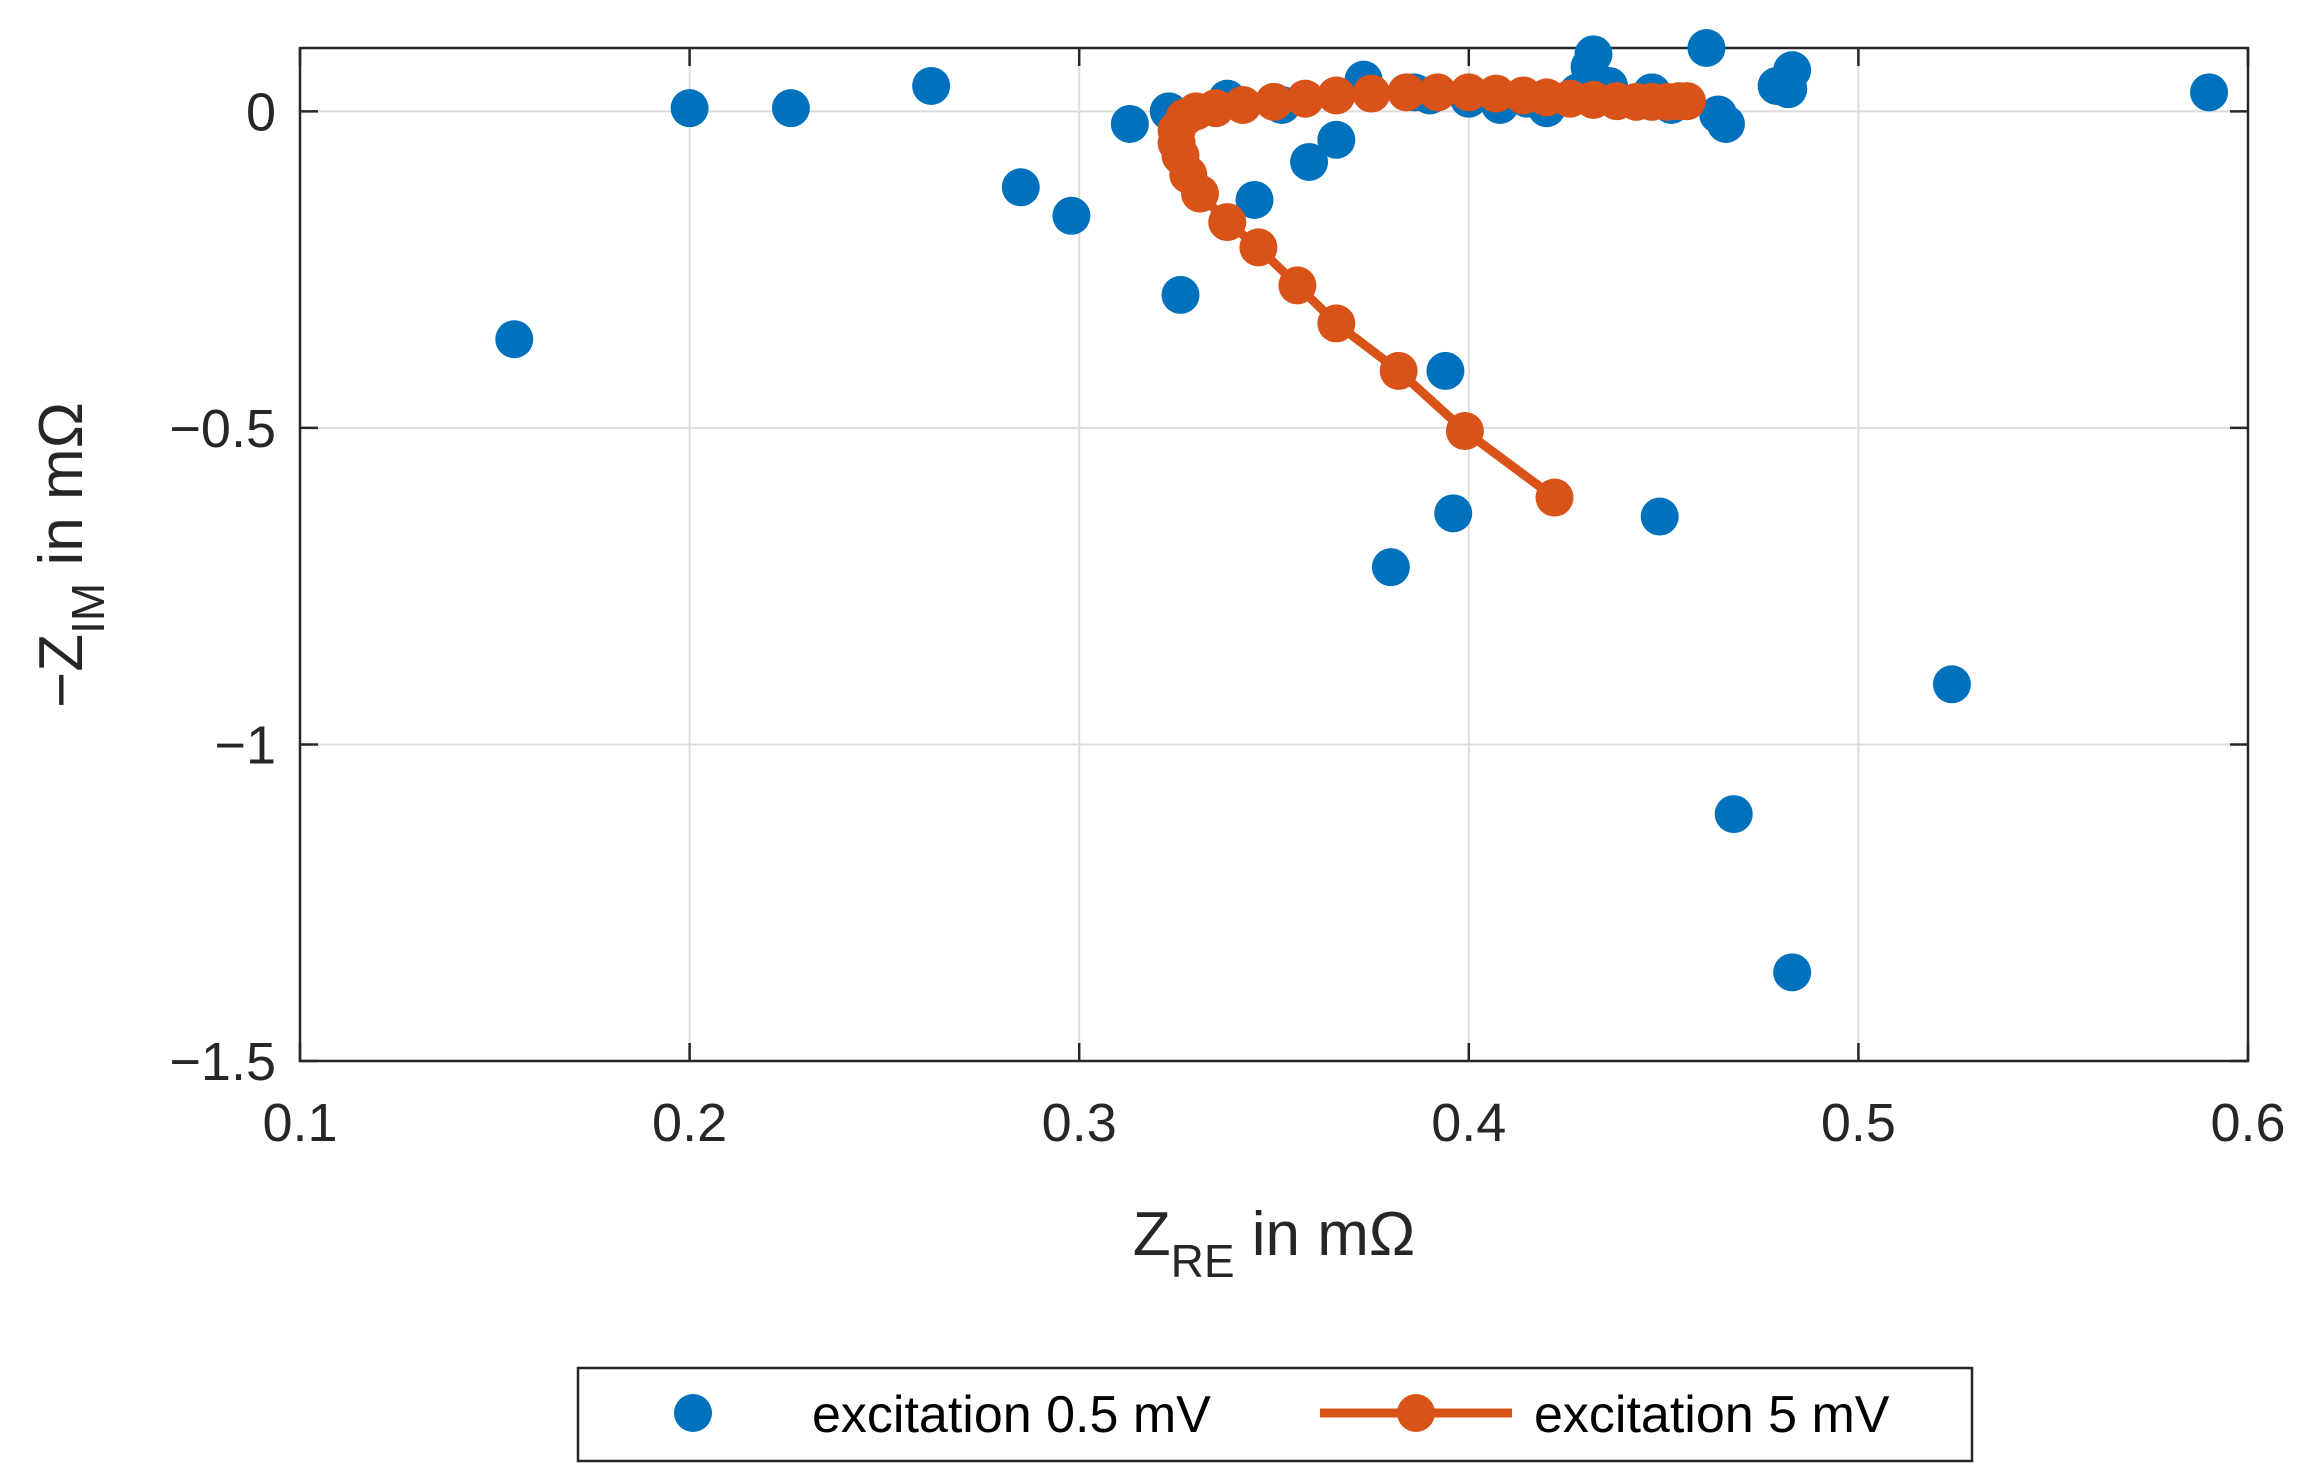 This screenshot has height=1479, width=2305. Describe the element at coordinates (1079, 1123) in the screenshot. I see `x-tick-label: 0.3` at that location.